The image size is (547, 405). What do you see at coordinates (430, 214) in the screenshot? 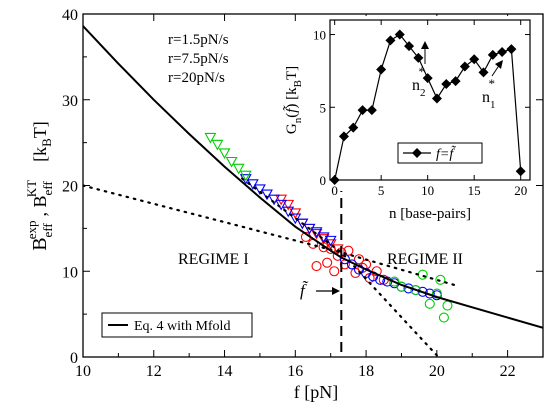
I see `inset-x-axis-label: n [base-pairs]` at bounding box center [430, 214].